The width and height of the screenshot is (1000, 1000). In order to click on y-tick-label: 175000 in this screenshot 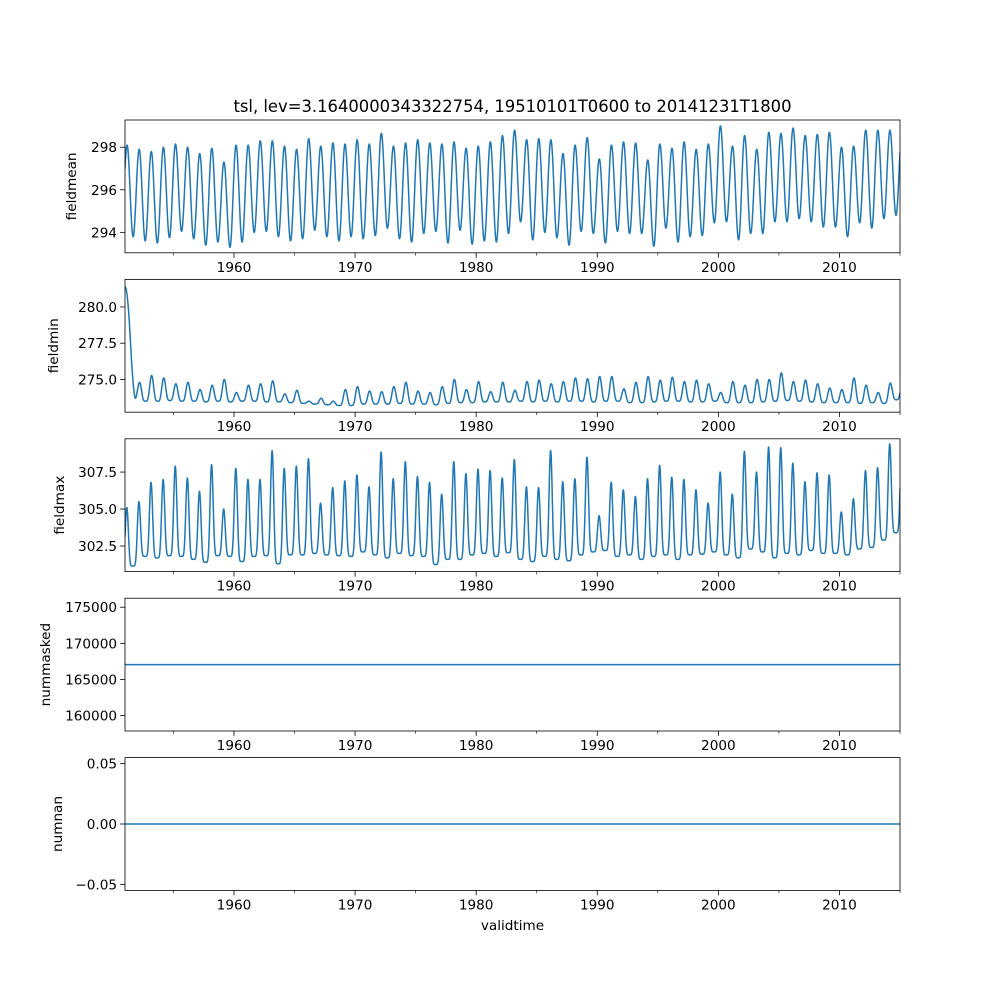, I will do `click(91, 608)`.